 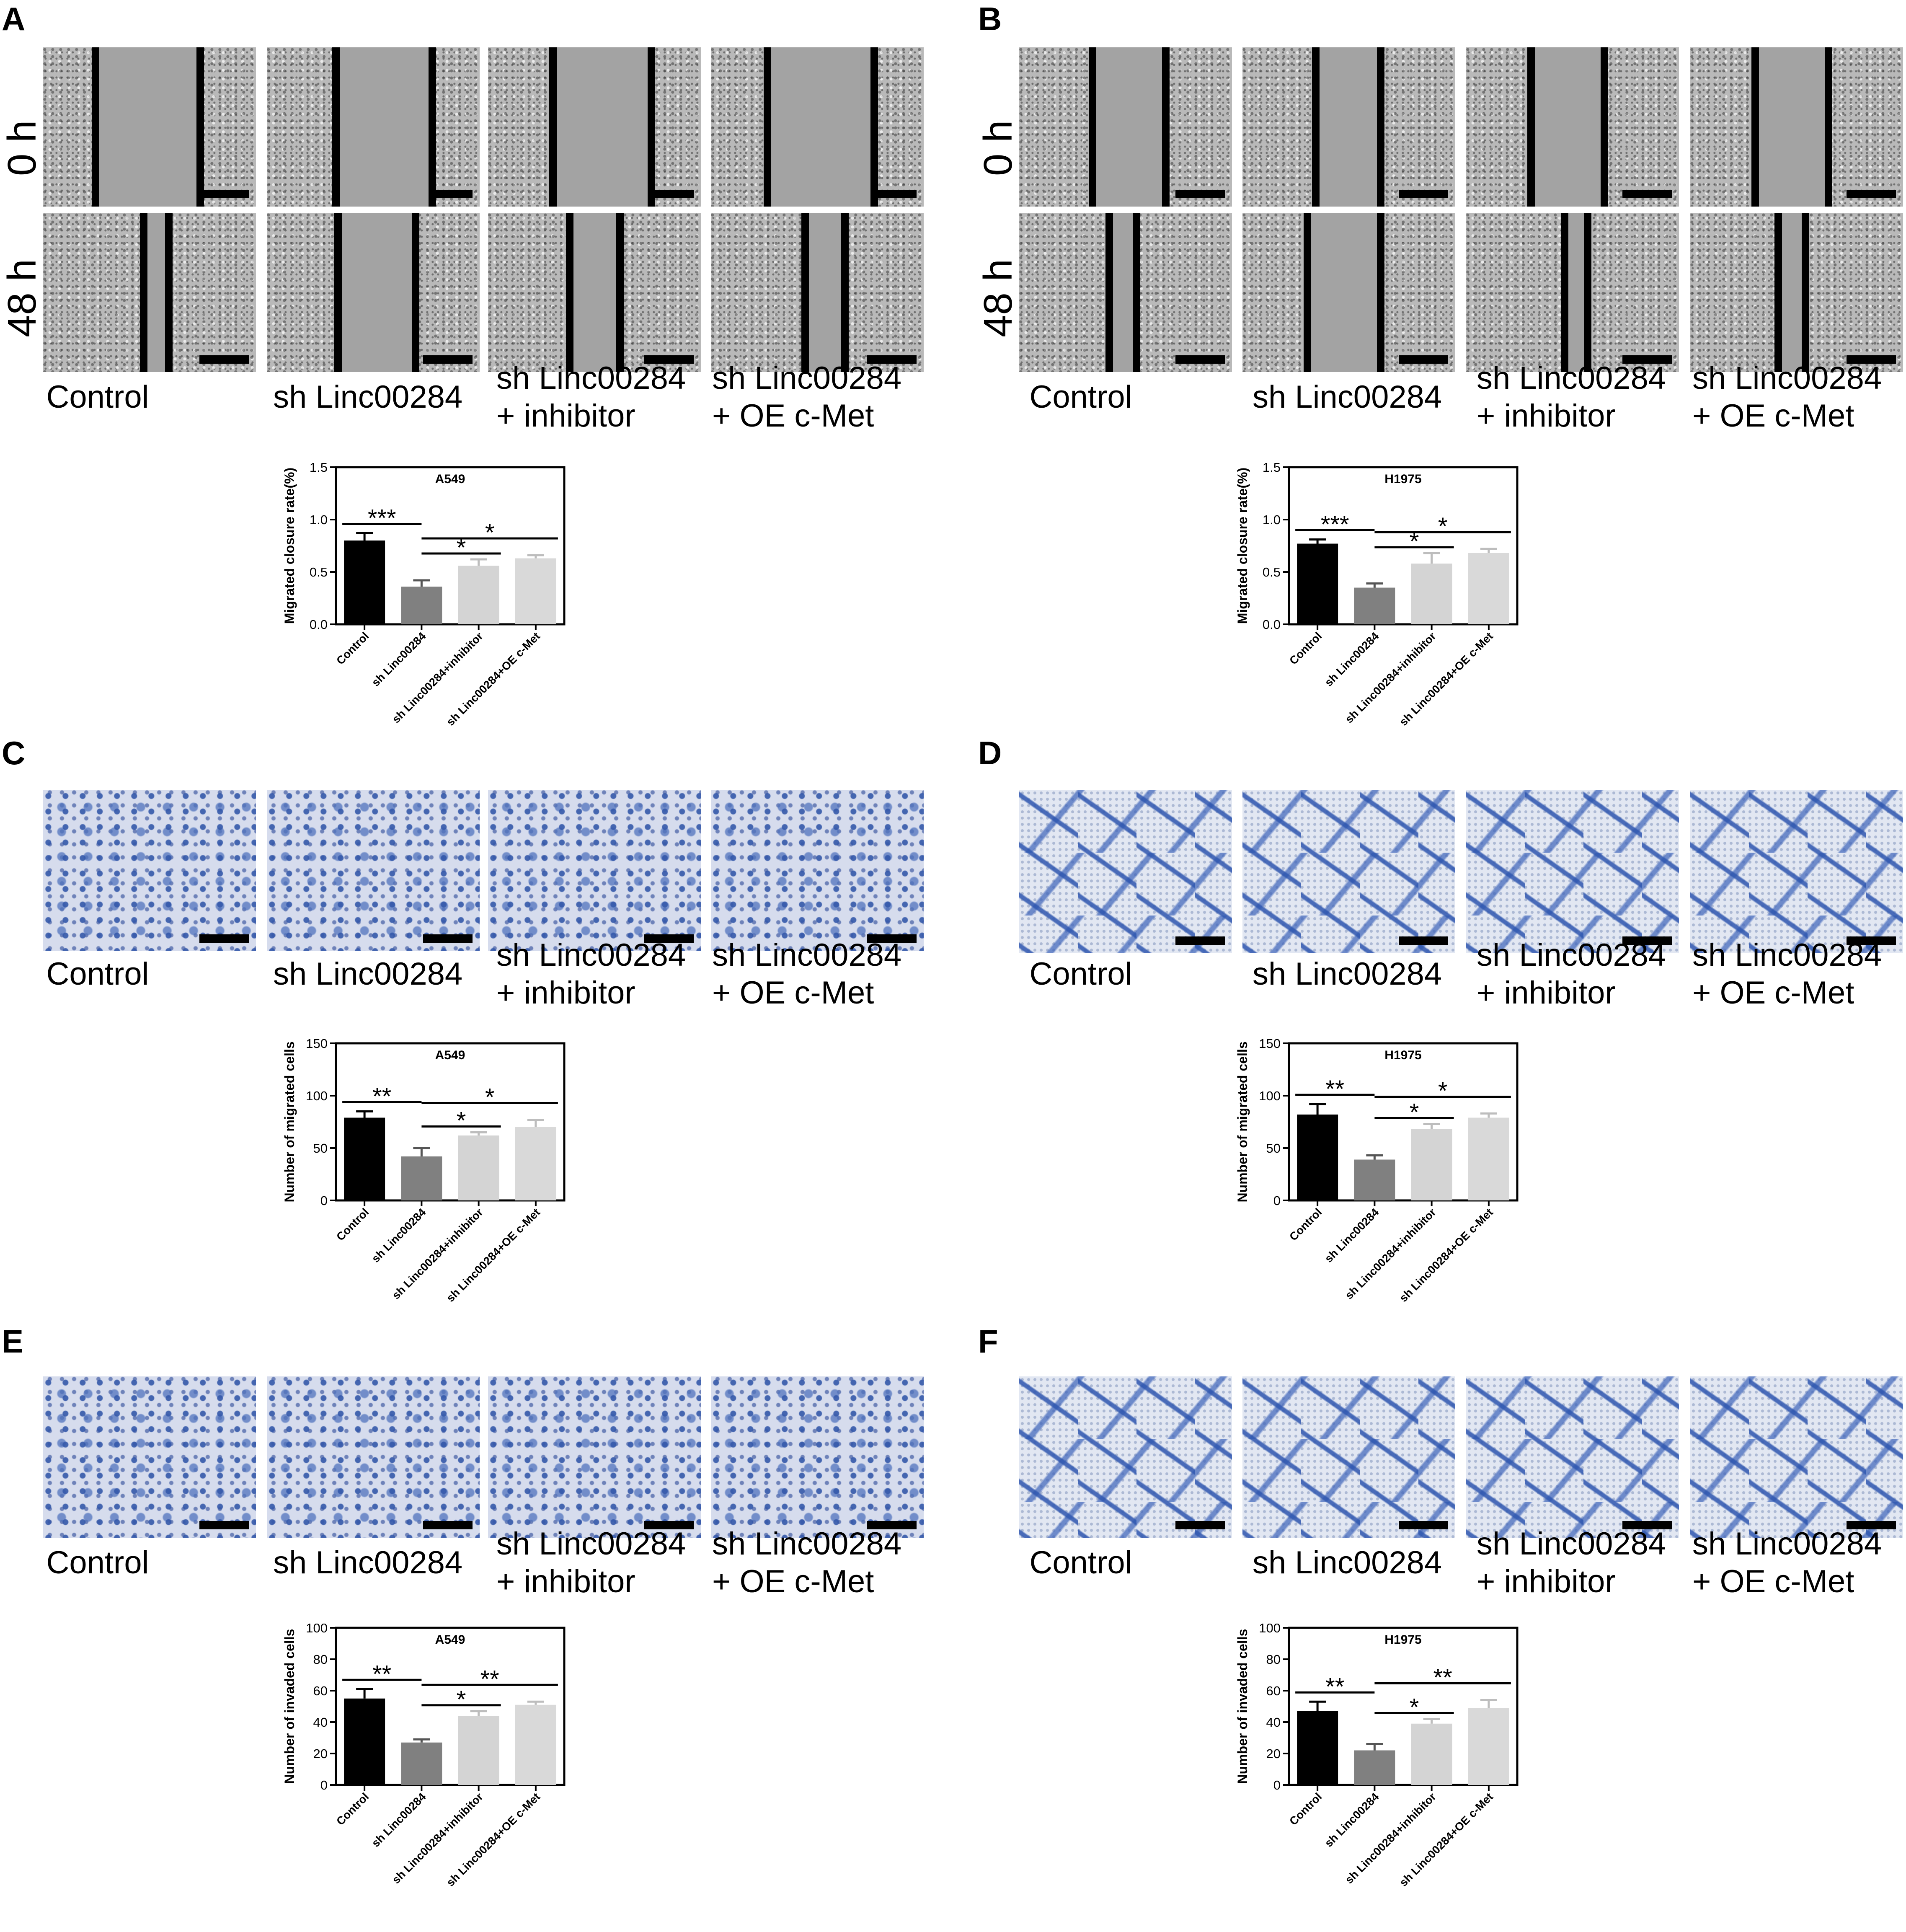 What do you see at coordinates (319, 572) in the screenshot?
I see `y-tick-label: 0.5` at bounding box center [319, 572].